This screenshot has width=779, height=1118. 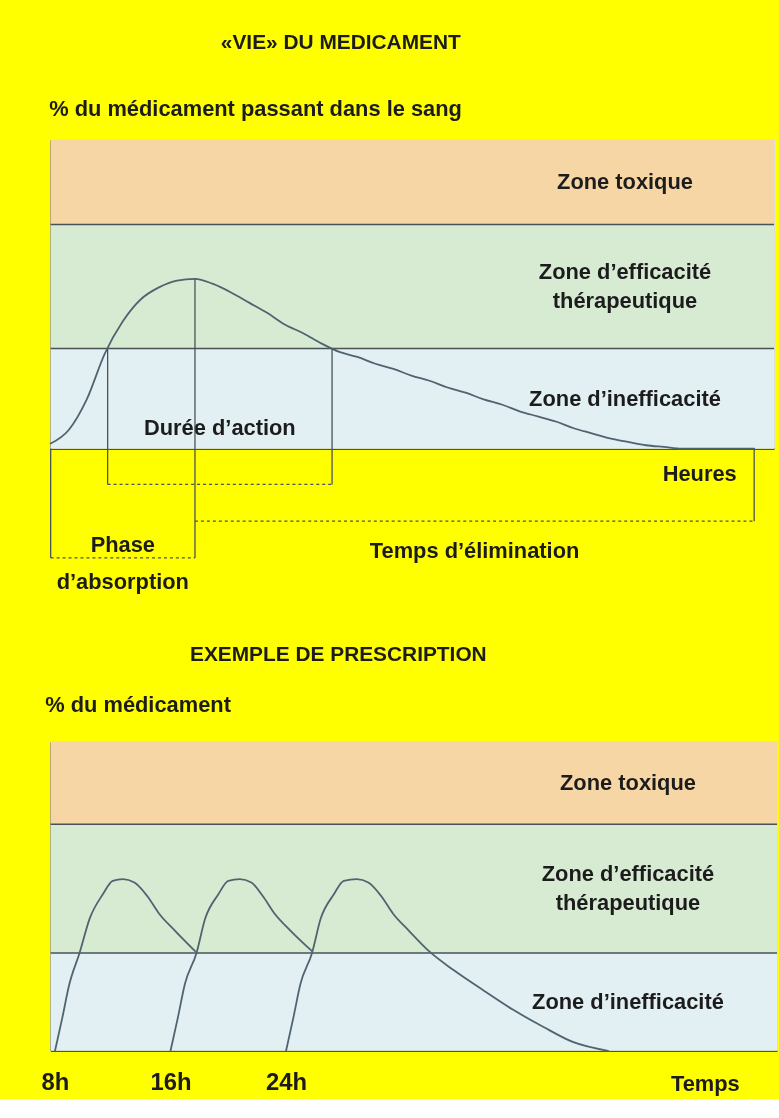 What do you see at coordinates (338, 654) in the screenshot?
I see `chart-title: EXEMPLE DE PRESCRIPTION` at bounding box center [338, 654].